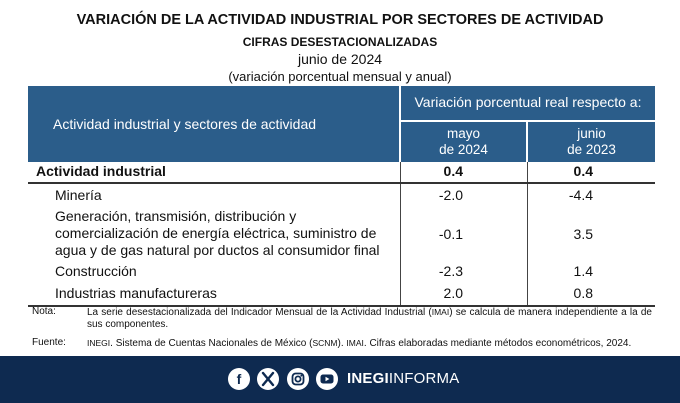 The image size is (680, 403). Describe the element at coordinates (327, 379) in the screenshot. I see `youtube-icon` at that location.